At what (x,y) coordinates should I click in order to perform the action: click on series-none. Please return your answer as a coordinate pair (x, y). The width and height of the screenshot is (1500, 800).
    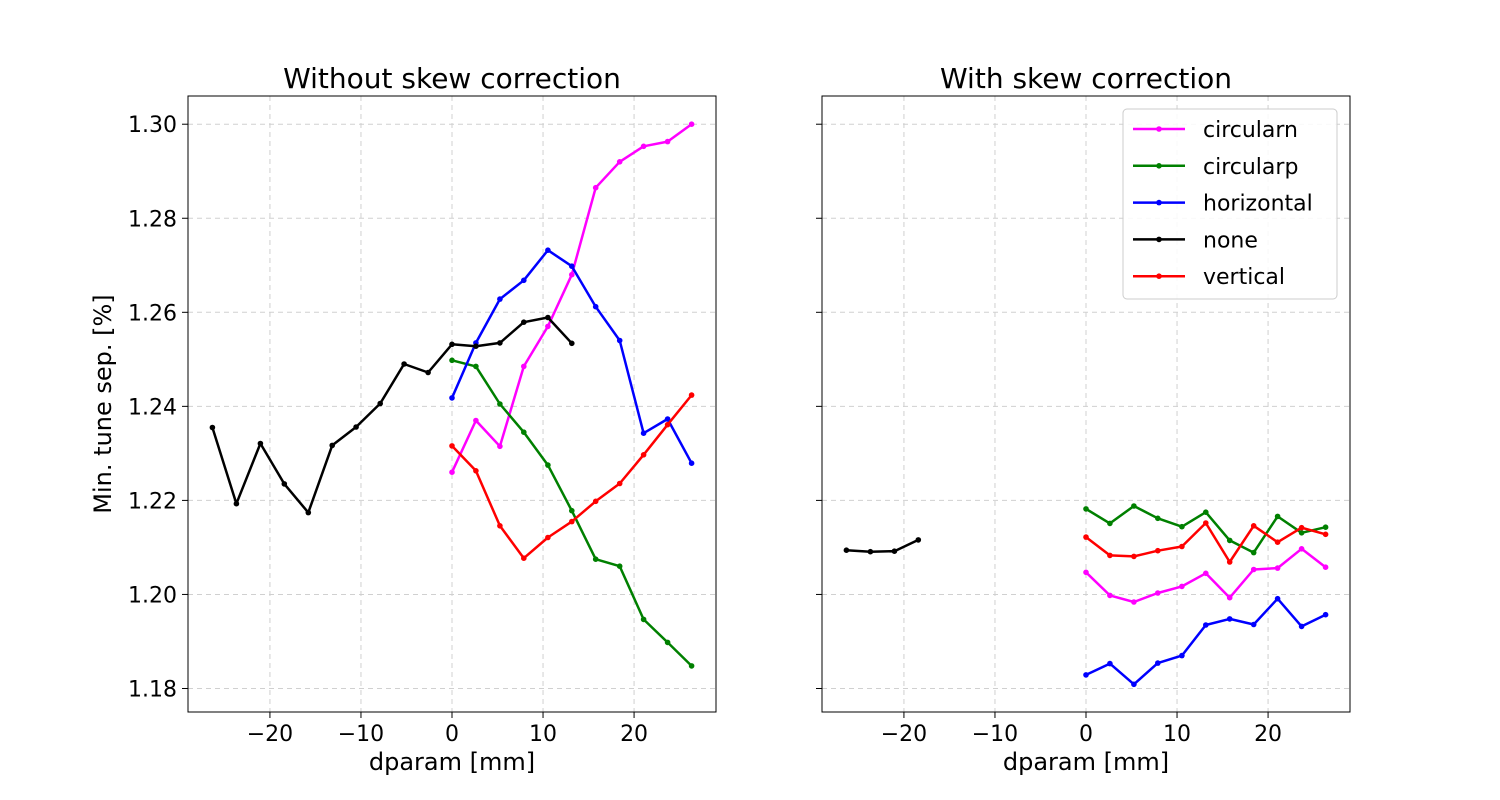
    Looking at the image, I should click on (882, 546).